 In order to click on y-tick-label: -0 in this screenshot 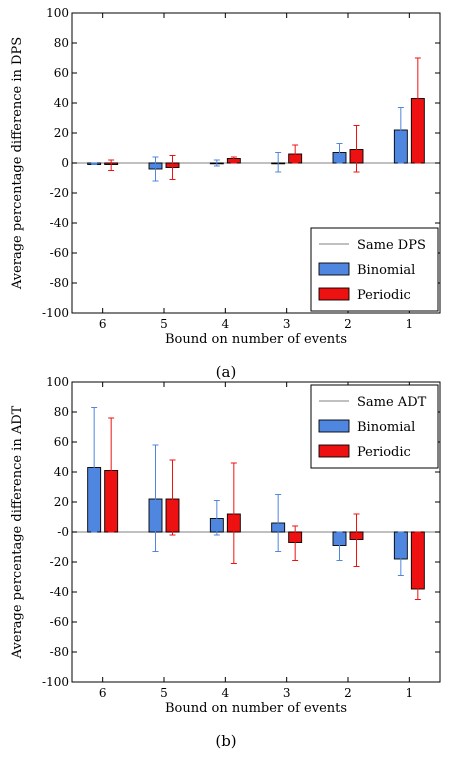, I will do `click(63, 532)`.